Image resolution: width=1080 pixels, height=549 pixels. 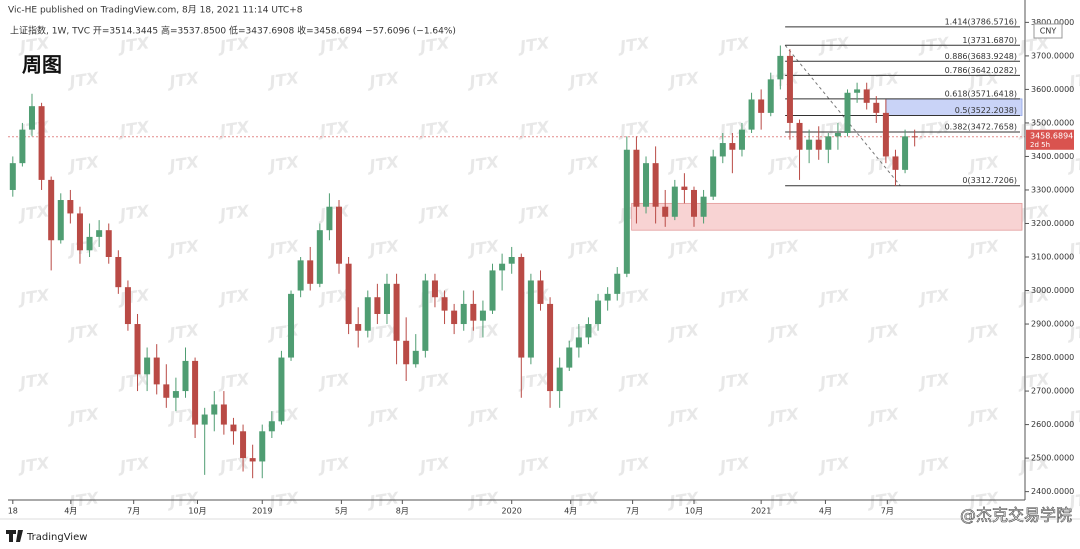 I want to click on currency: CNY, so click(x=1048, y=31).